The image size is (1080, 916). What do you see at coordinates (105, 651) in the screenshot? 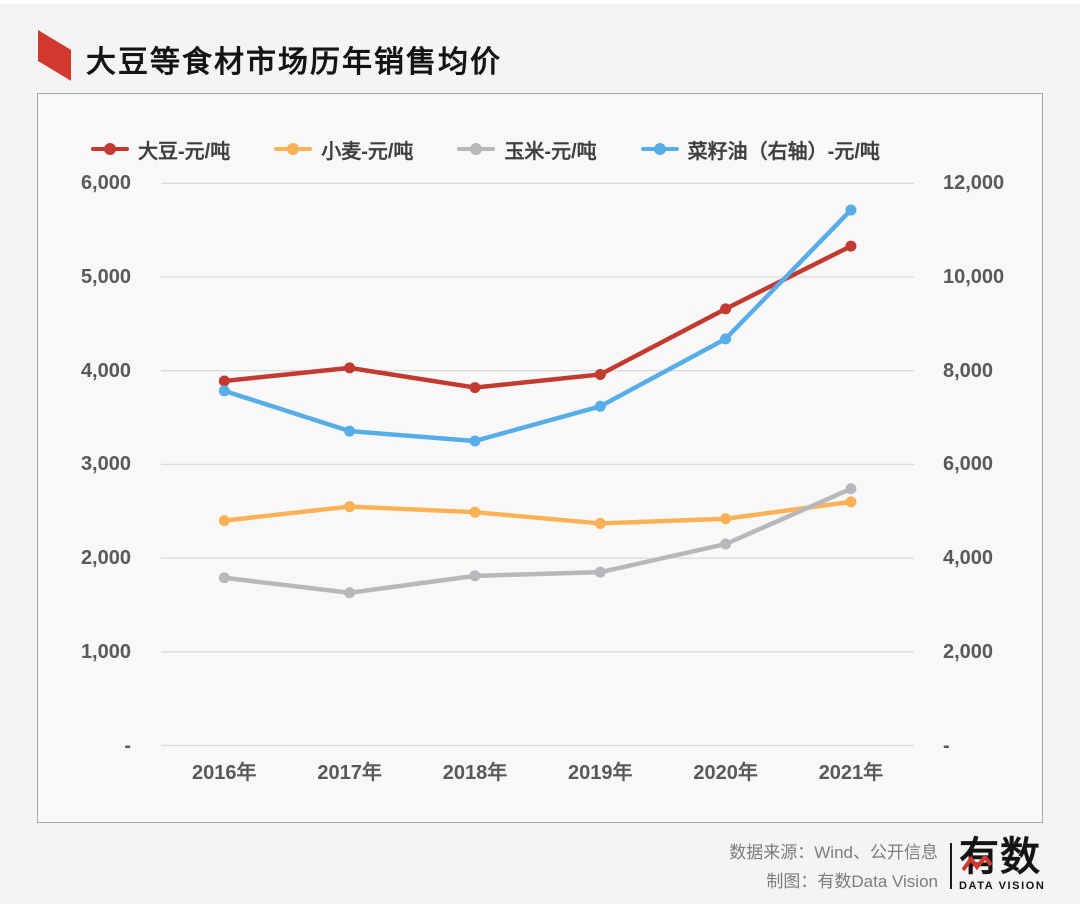
I see `y-tick-label-left: 1,000` at bounding box center [105, 651].